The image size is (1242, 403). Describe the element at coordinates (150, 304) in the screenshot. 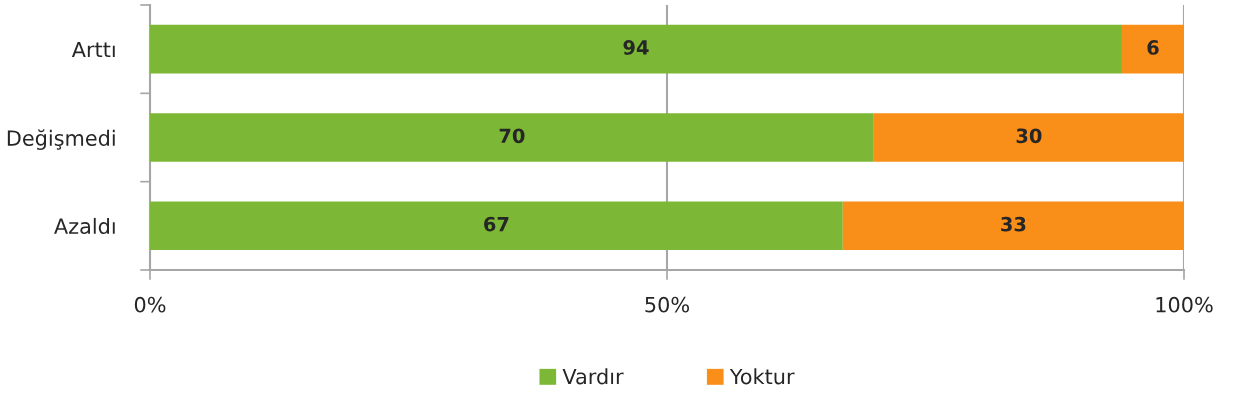

I see `x-tick-label: 0%` at that location.